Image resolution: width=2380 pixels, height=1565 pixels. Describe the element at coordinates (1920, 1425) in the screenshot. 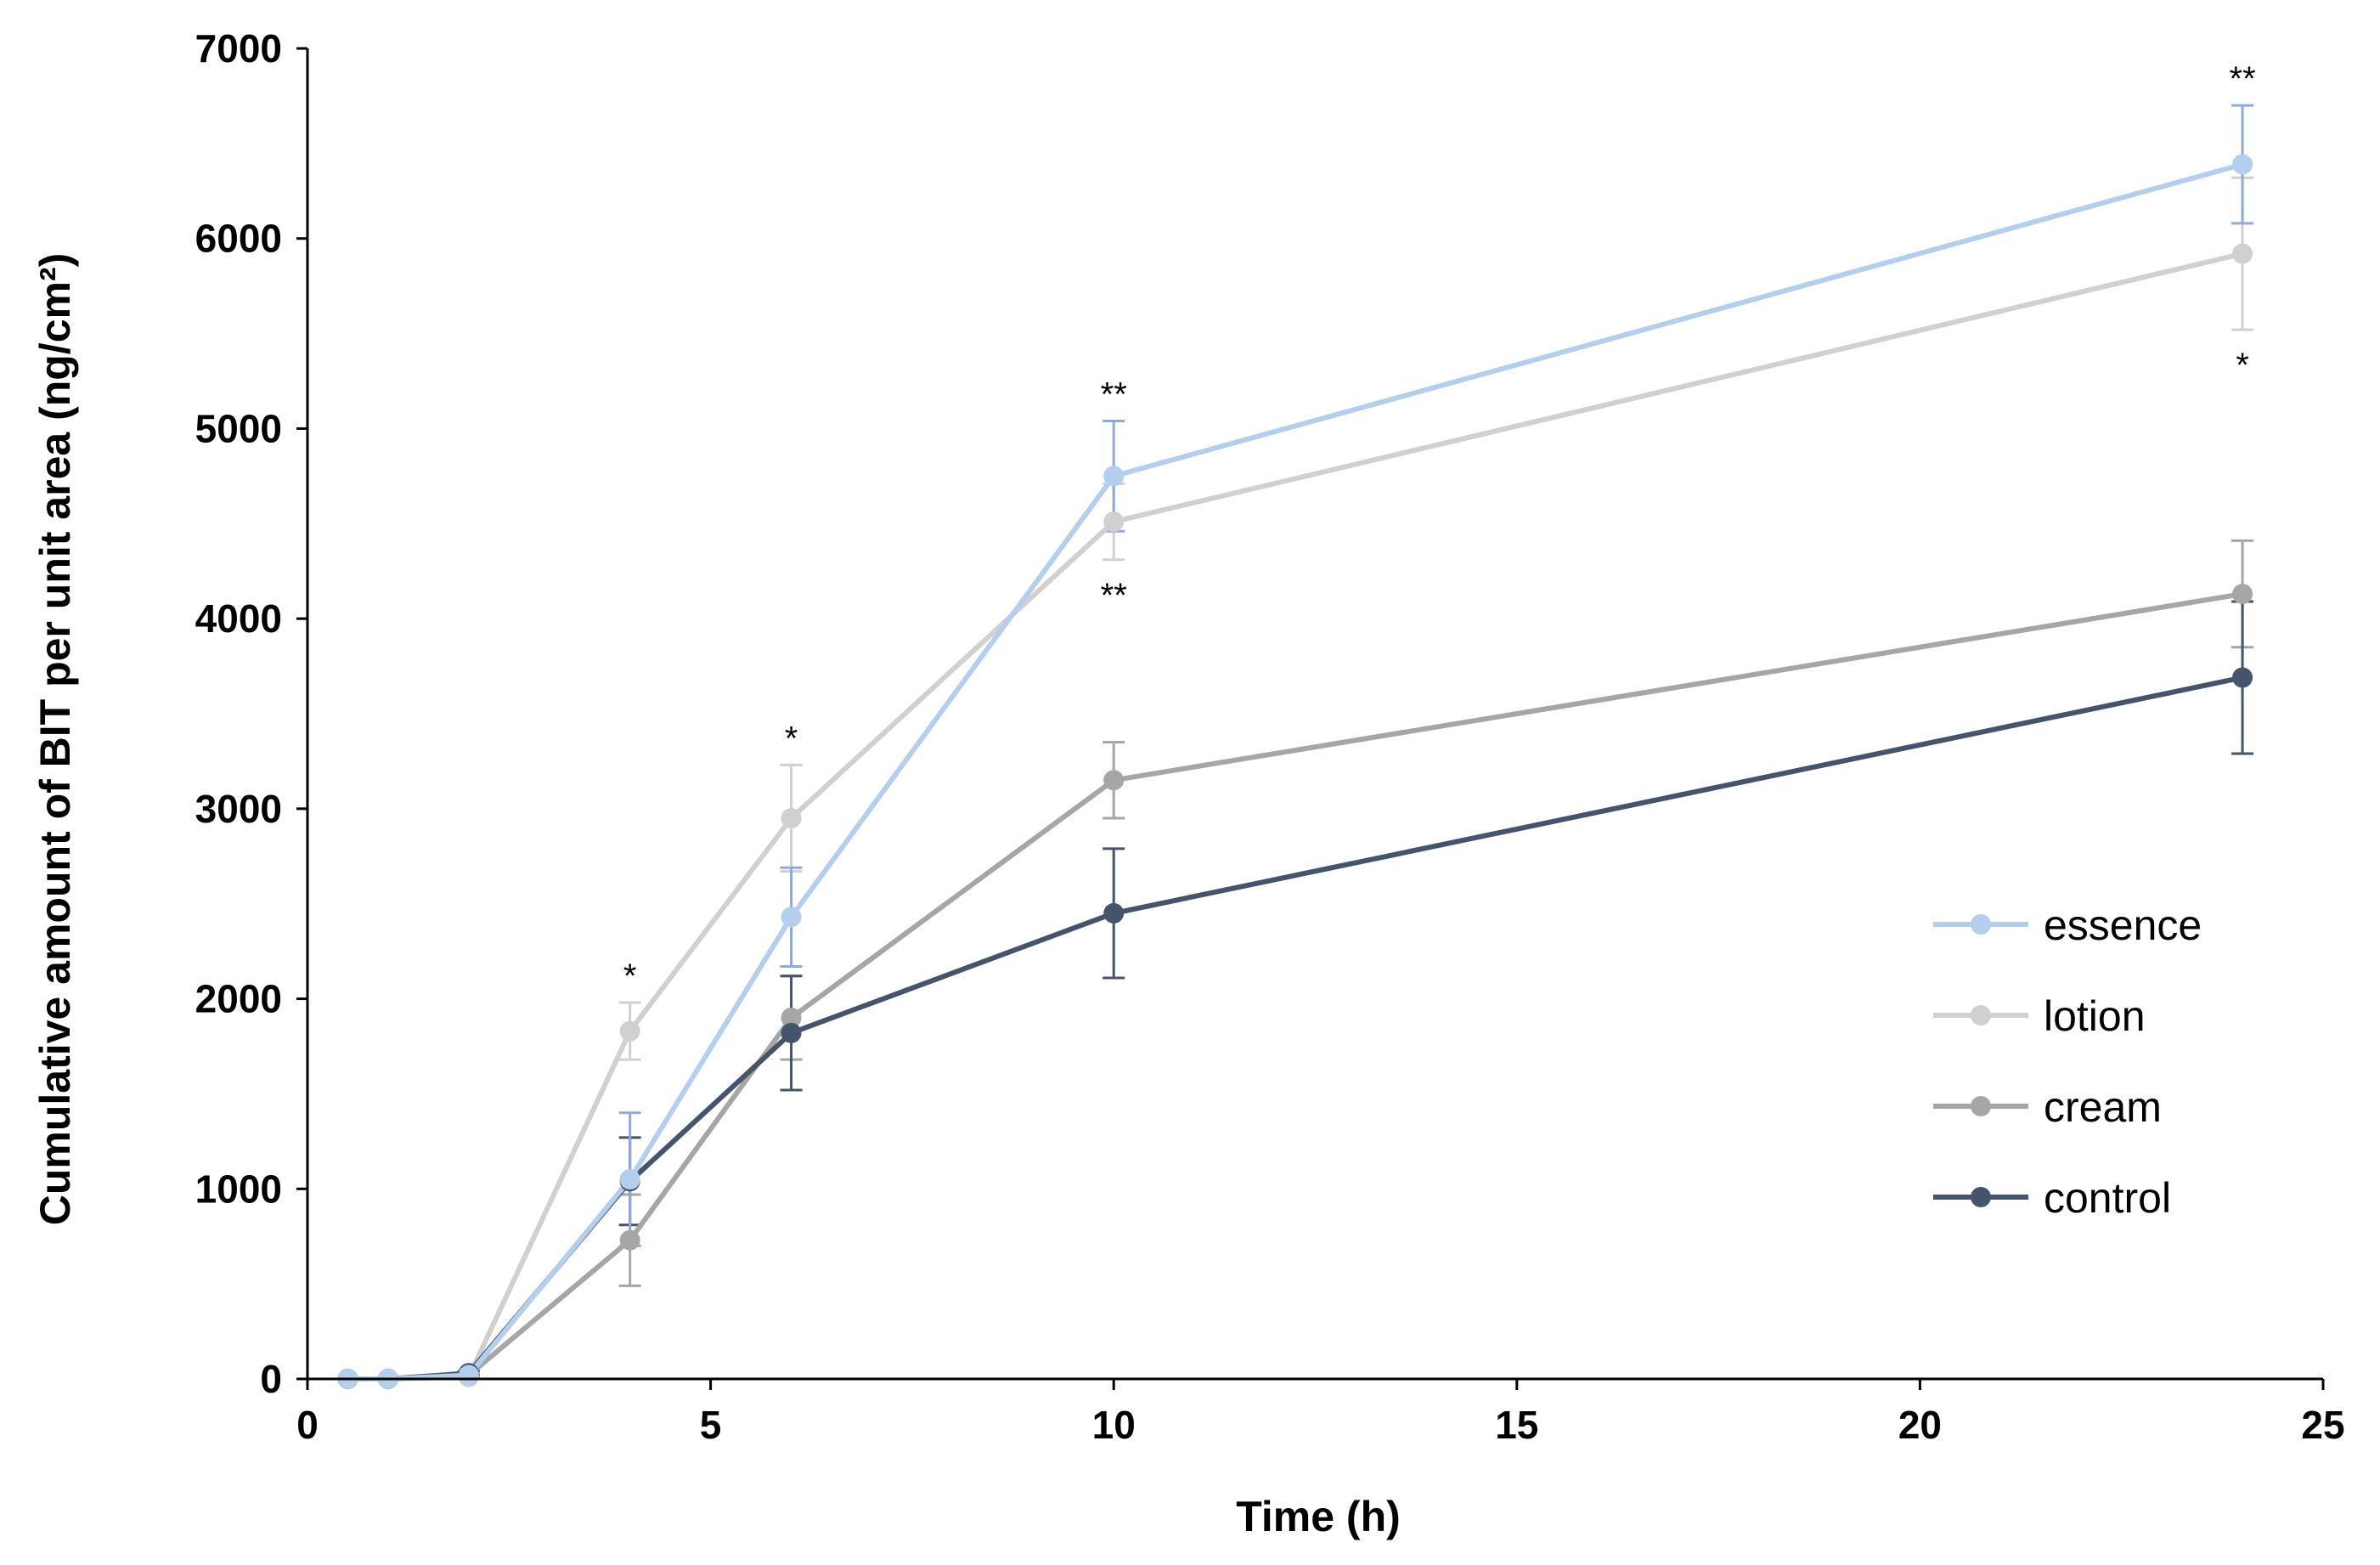

I see `x-tick-label: 20` at that location.